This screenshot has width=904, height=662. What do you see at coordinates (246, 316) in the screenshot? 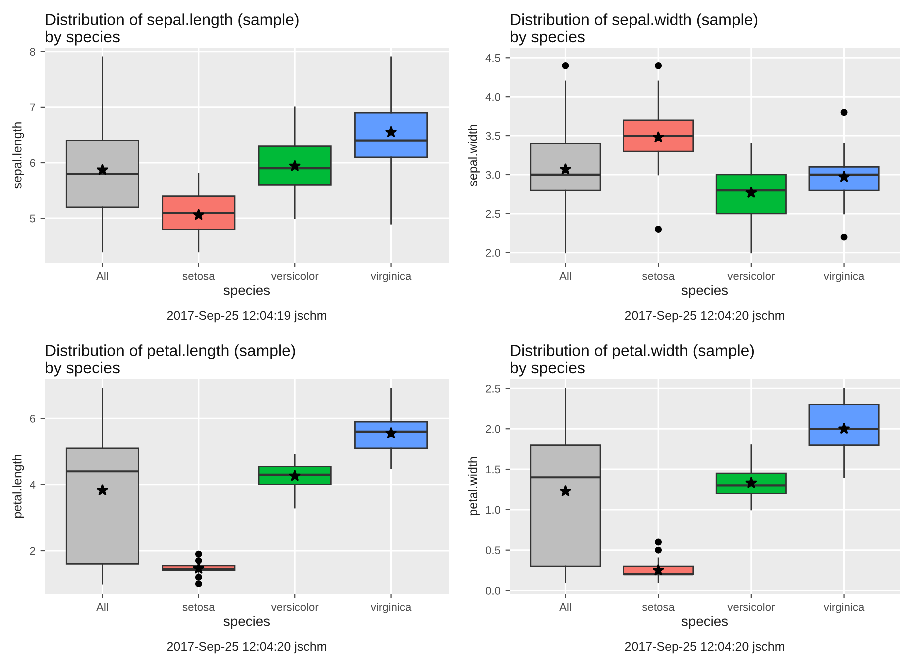
I see `text: 2017-Sep-25 12:04:19 jschm` at bounding box center [246, 316].